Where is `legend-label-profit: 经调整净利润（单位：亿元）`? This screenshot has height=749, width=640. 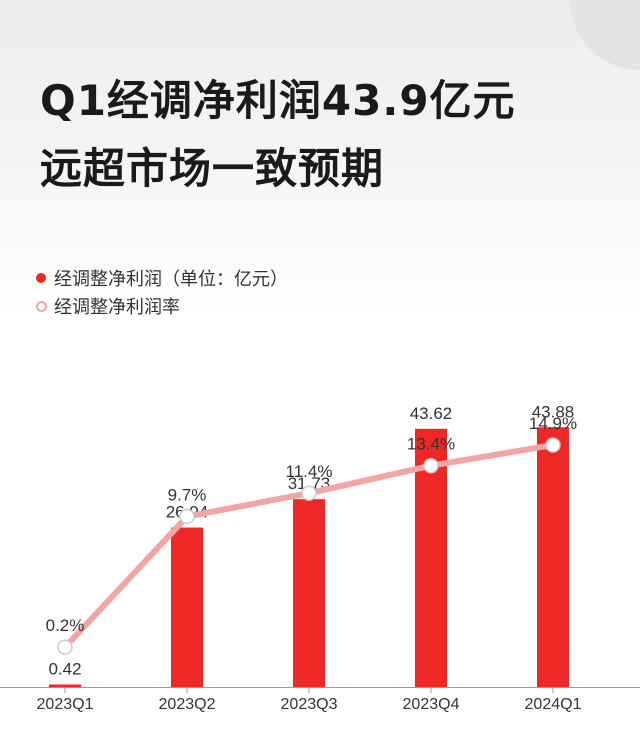
legend-label-profit: 经调整净利润（单位：亿元） is located at coordinates (171, 279).